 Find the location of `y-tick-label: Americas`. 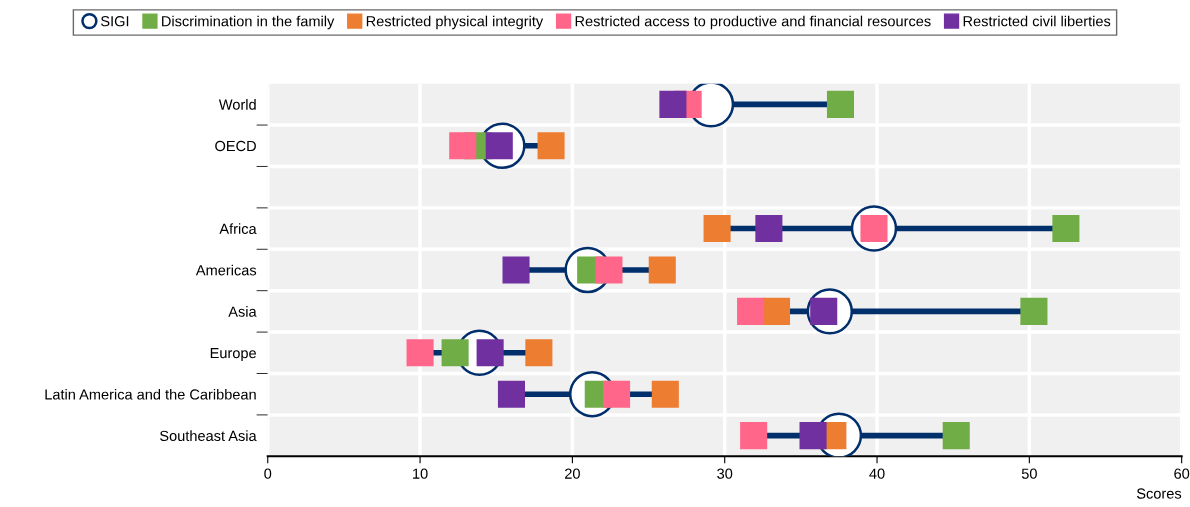

y-tick-label: Americas is located at coordinates (226, 270).